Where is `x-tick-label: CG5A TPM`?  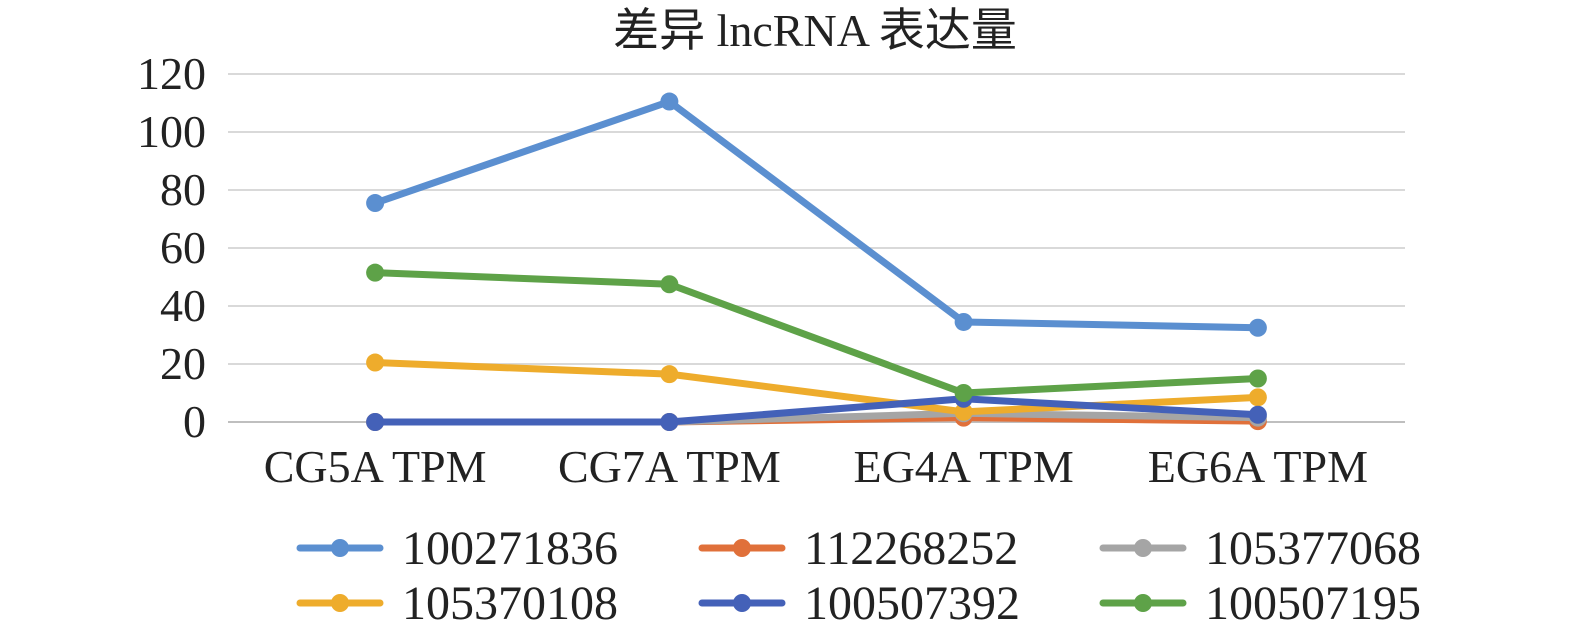
x-tick-label: CG5A TPM is located at coordinates (375, 466).